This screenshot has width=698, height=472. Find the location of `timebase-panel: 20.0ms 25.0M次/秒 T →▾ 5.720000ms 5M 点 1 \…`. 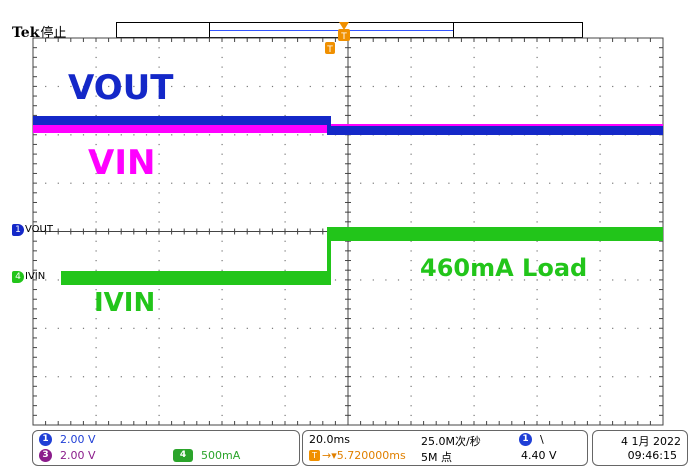

timebase-panel: 20.0ms 25.0M次/秒 T →▾ 5.720000ms 5M 点 1 \… is located at coordinates (445, 448).